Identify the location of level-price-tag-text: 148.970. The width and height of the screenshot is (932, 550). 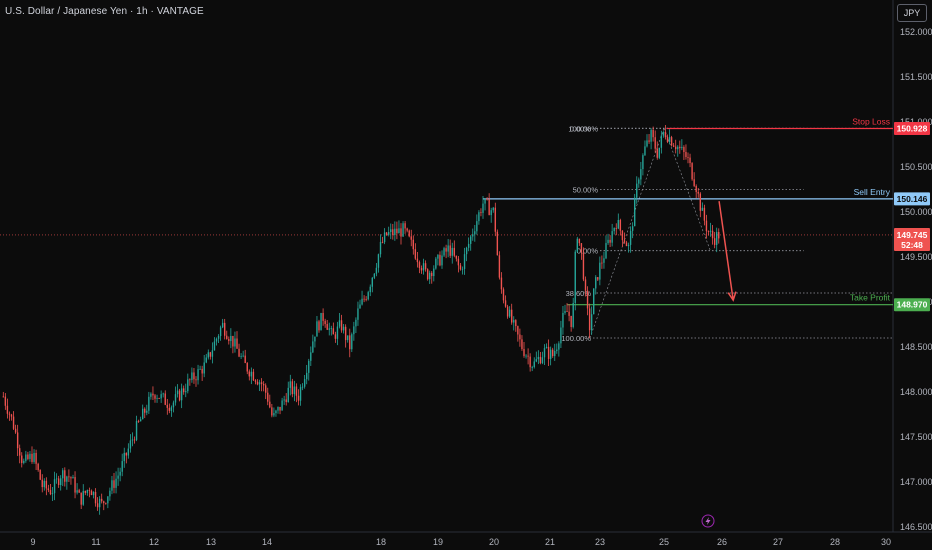
(912, 305).